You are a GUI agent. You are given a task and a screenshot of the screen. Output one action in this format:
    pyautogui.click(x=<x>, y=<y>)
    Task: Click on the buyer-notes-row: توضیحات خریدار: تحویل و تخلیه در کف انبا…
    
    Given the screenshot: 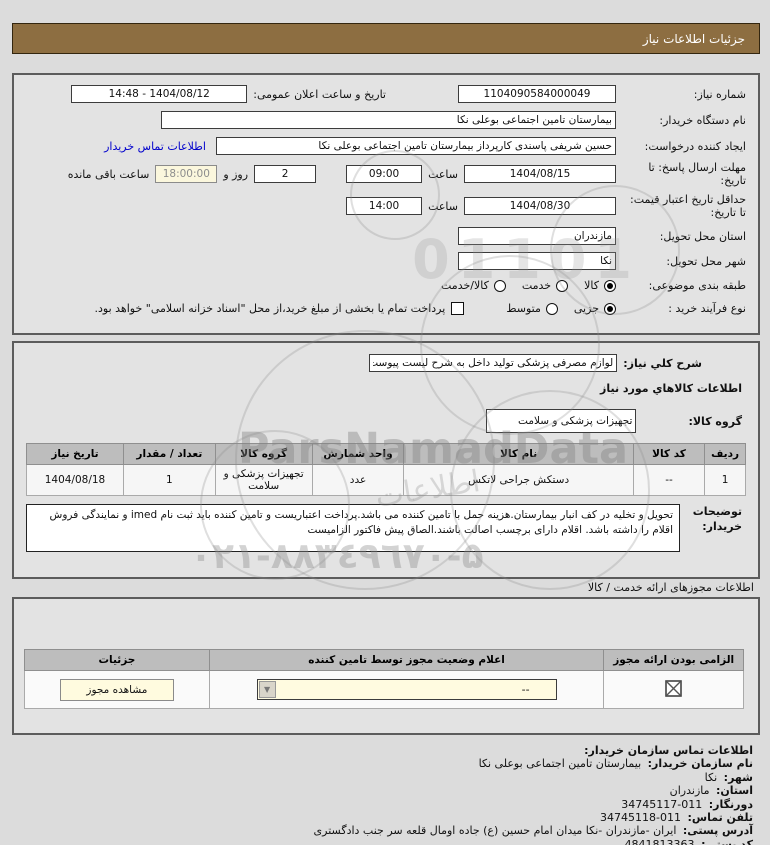 What is the action you would take?
    pyautogui.click(x=386, y=528)
    